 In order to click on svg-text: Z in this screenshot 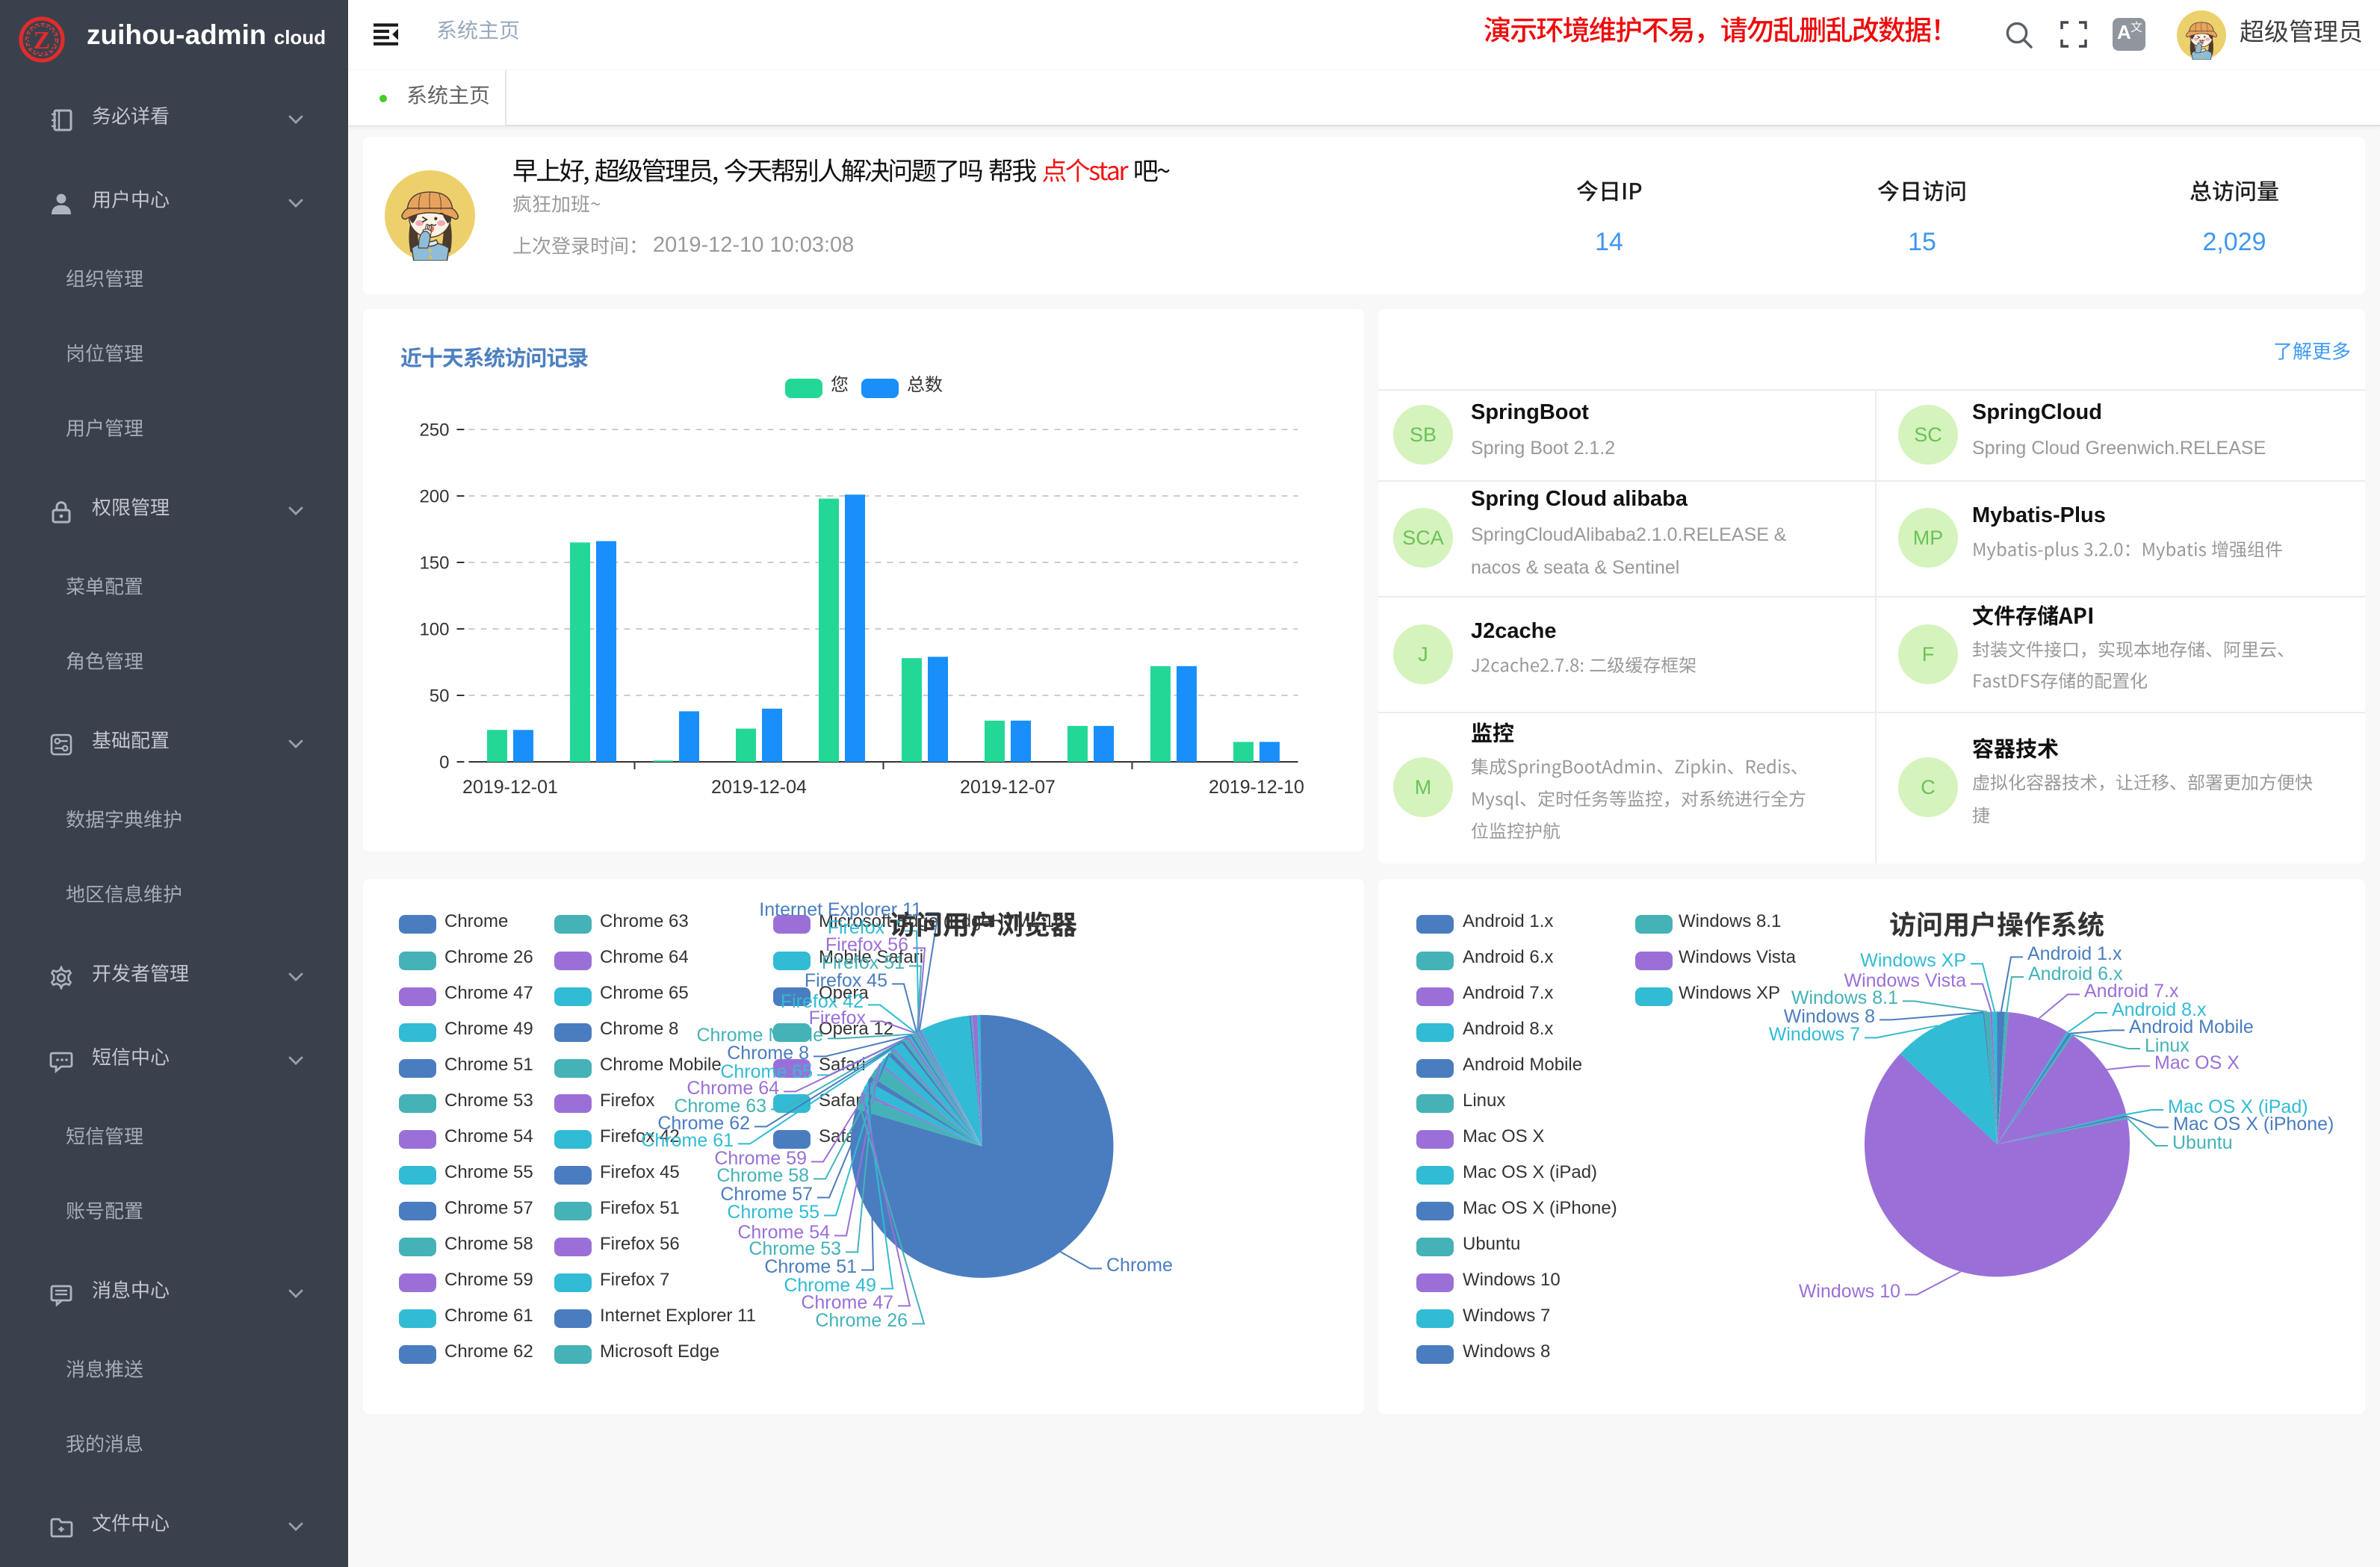, I will do `click(42, 41)`.